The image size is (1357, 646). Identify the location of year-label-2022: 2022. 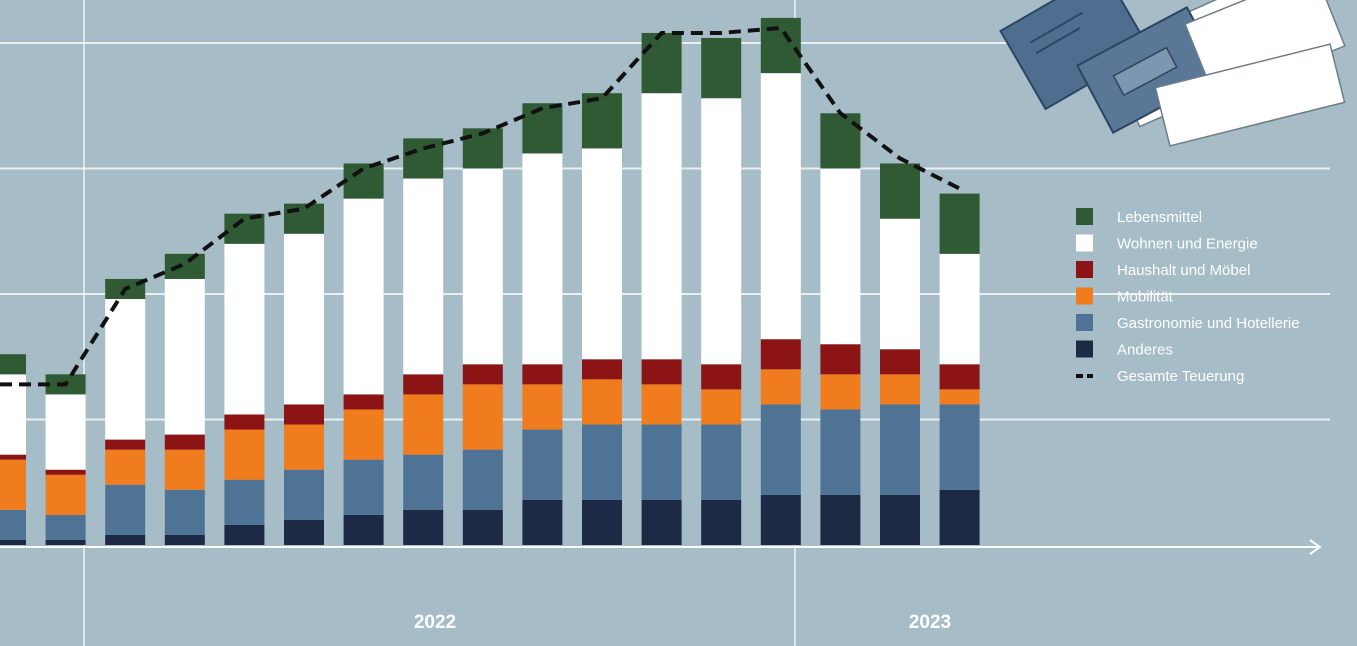
(435, 622).